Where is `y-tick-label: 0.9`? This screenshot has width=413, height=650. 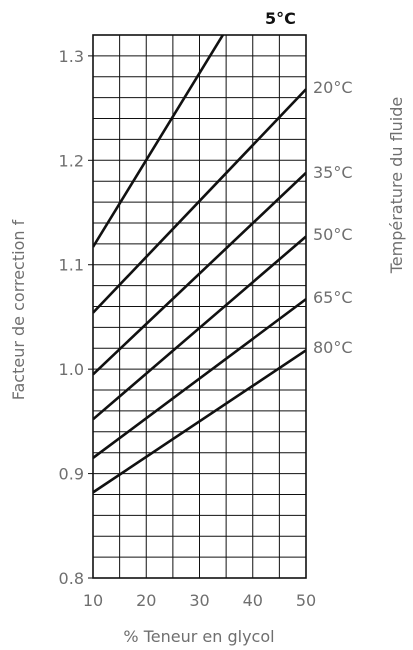
y-tick-label: 0.9 is located at coordinates (71, 474).